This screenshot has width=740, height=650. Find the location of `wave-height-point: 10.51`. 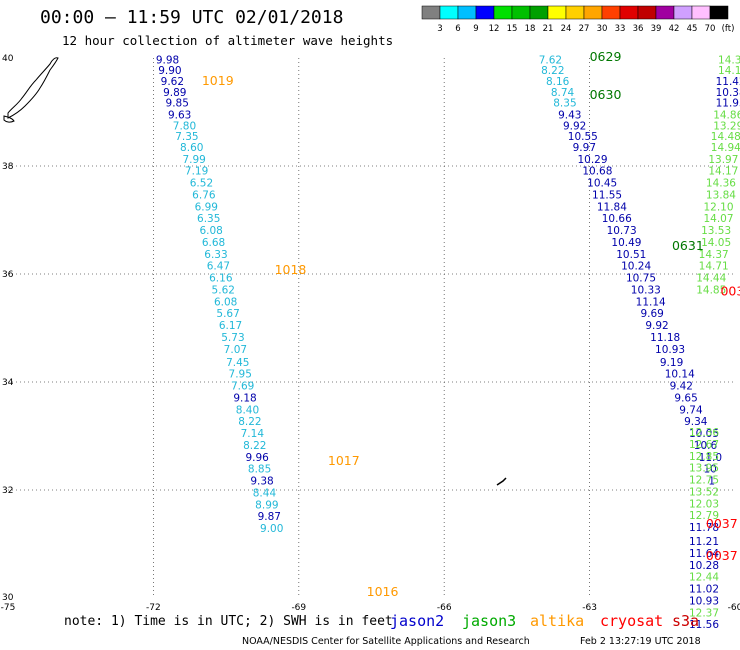

wave-height-point: 10.51 is located at coordinates (631, 255).